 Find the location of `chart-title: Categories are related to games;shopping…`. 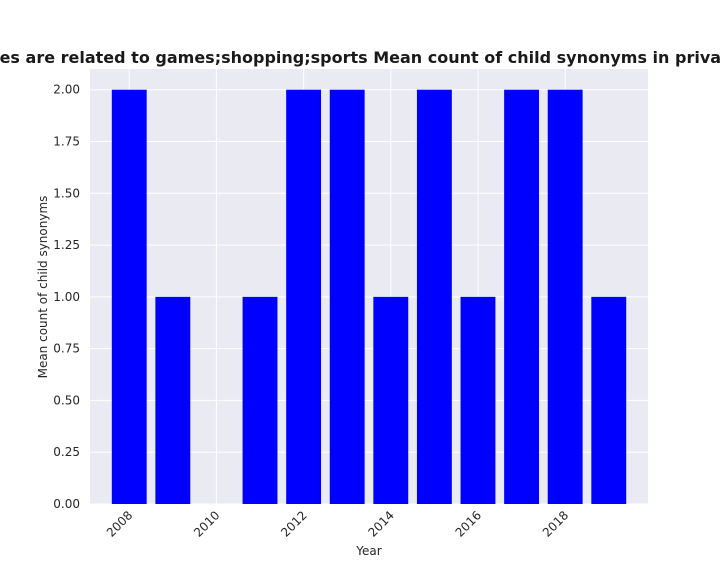

chart-title: Categories are related to games;shopping… is located at coordinates (360, 57).